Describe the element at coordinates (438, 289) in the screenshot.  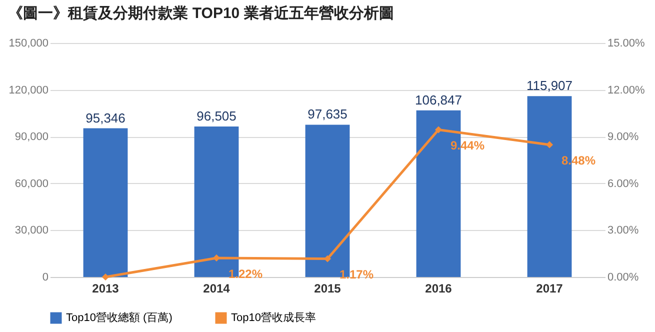
I see `x-tick-label: 2016` at that location.